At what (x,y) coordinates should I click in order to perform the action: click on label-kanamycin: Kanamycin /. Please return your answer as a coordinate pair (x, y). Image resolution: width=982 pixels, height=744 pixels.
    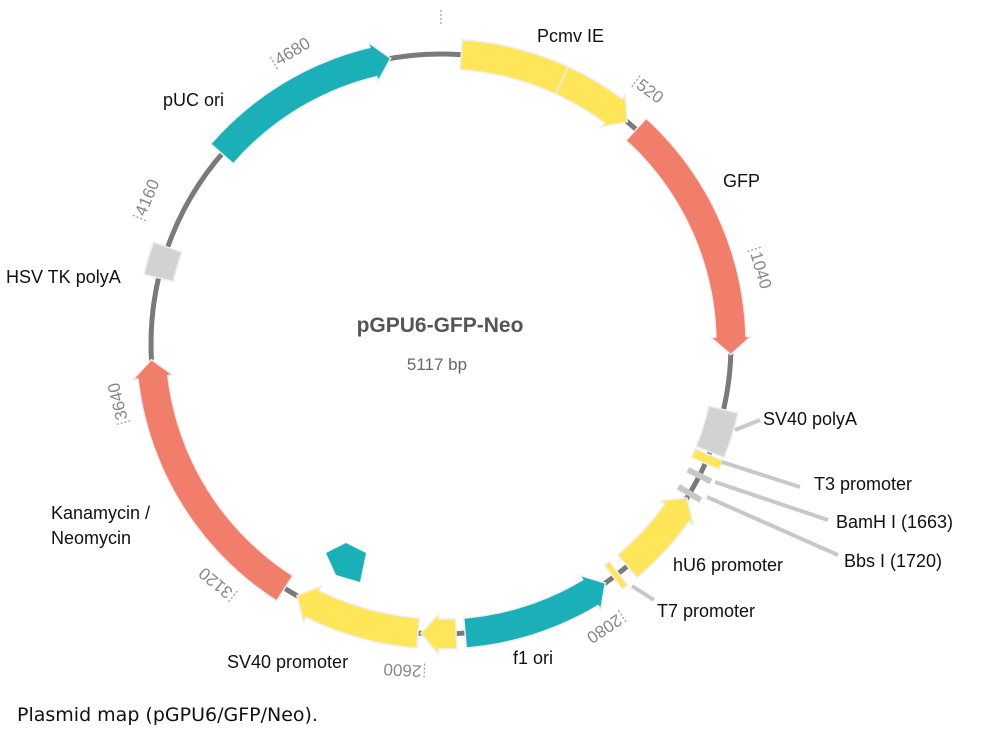
    Looking at the image, I should click on (100, 513).